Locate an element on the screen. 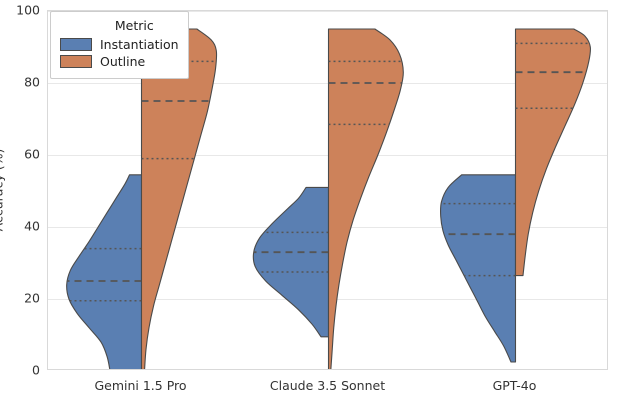 This screenshot has height=400, width=618. y-axis-tick-label: 60 is located at coordinates (32, 154).